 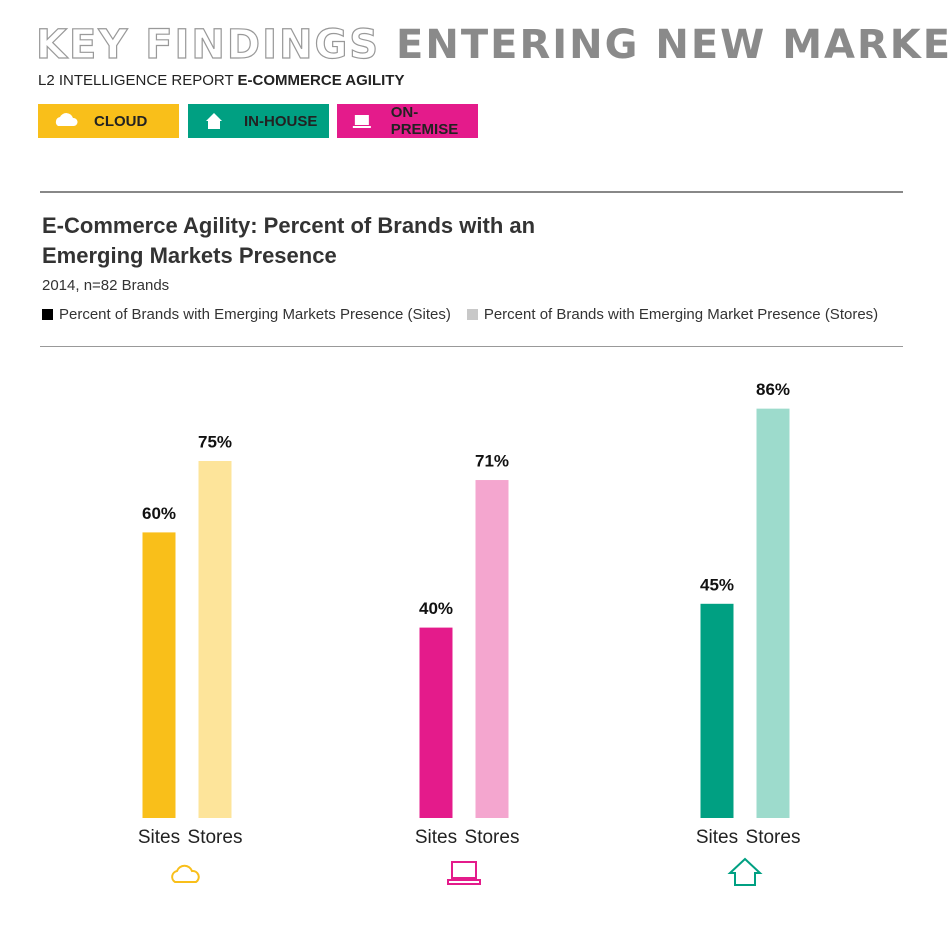 What do you see at coordinates (159, 513) in the screenshot?
I see `value-label: 60%` at bounding box center [159, 513].